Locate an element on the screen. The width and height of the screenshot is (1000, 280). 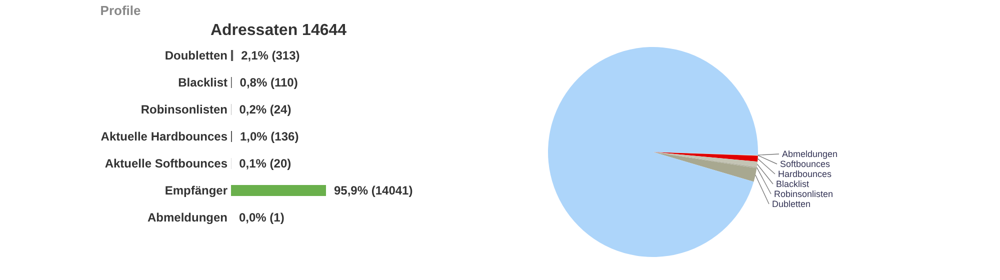
chart-subtitle: Adressaten 14644 is located at coordinates (278, 30).